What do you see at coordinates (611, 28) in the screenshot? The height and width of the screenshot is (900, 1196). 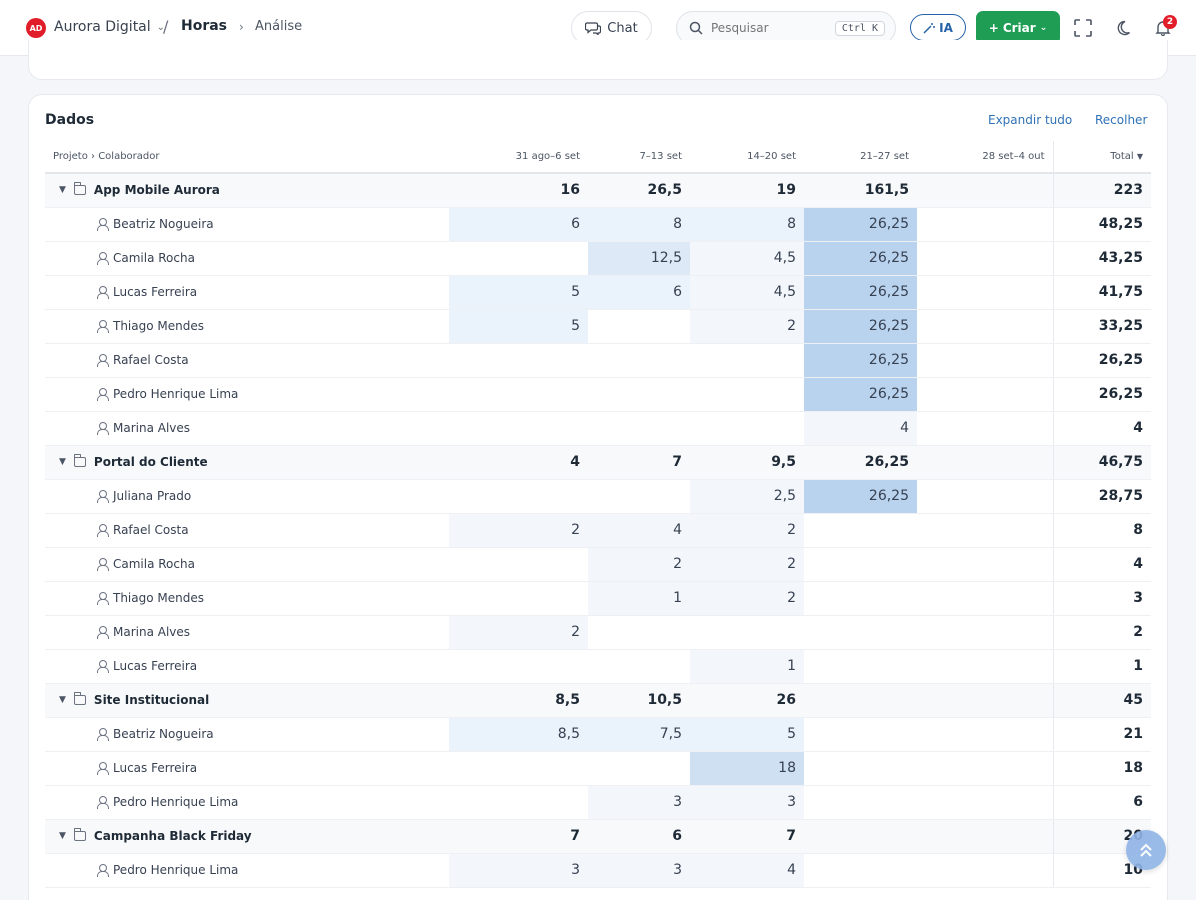 I see `chat-button: Chat` at bounding box center [611, 28].